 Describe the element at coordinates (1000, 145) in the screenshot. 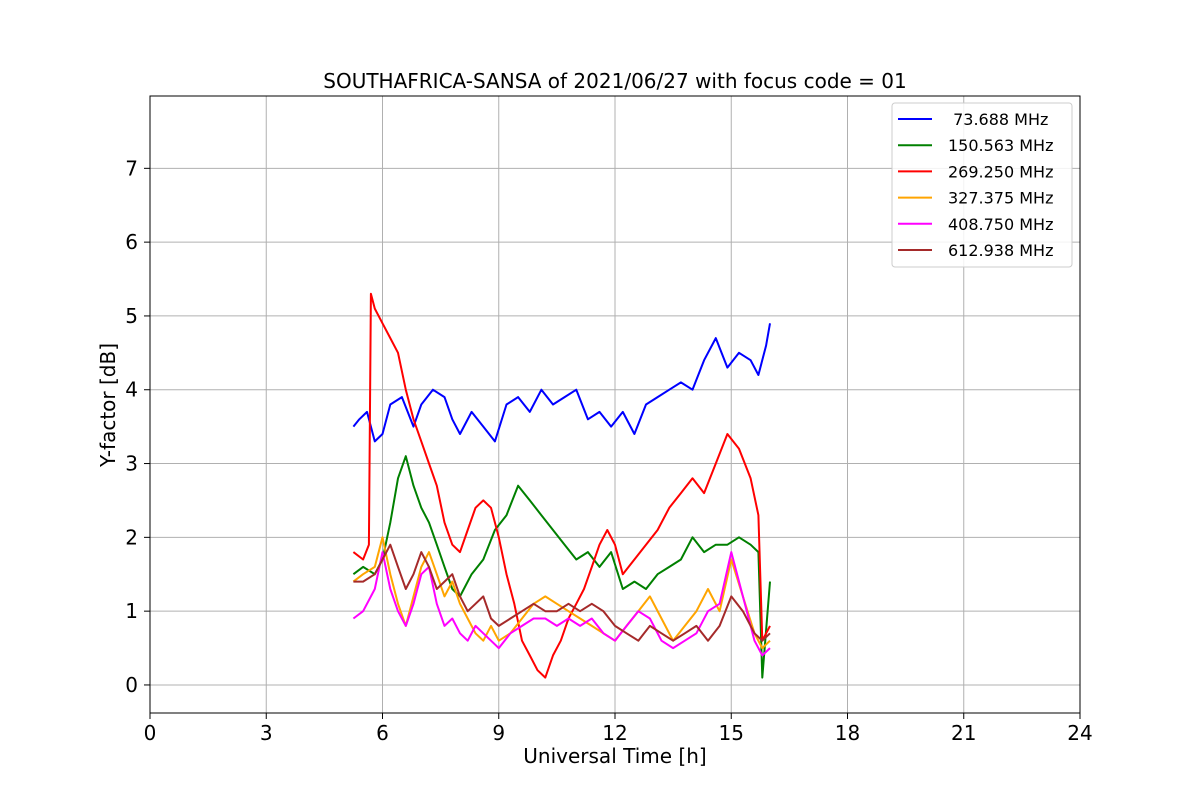

I see `legend-entry: 150.563 MHz` at that location.